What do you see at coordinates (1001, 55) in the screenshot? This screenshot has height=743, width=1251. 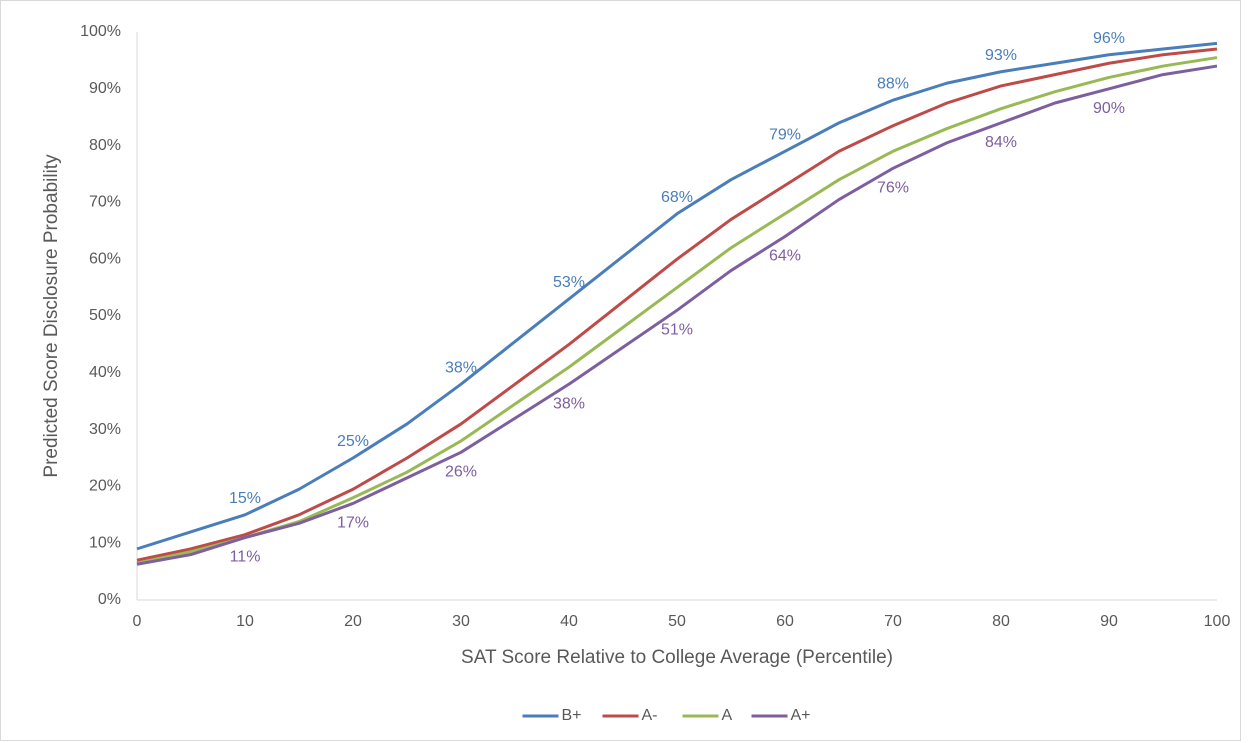 I see `data-label: 93%` at bounding box center [1001, 55].